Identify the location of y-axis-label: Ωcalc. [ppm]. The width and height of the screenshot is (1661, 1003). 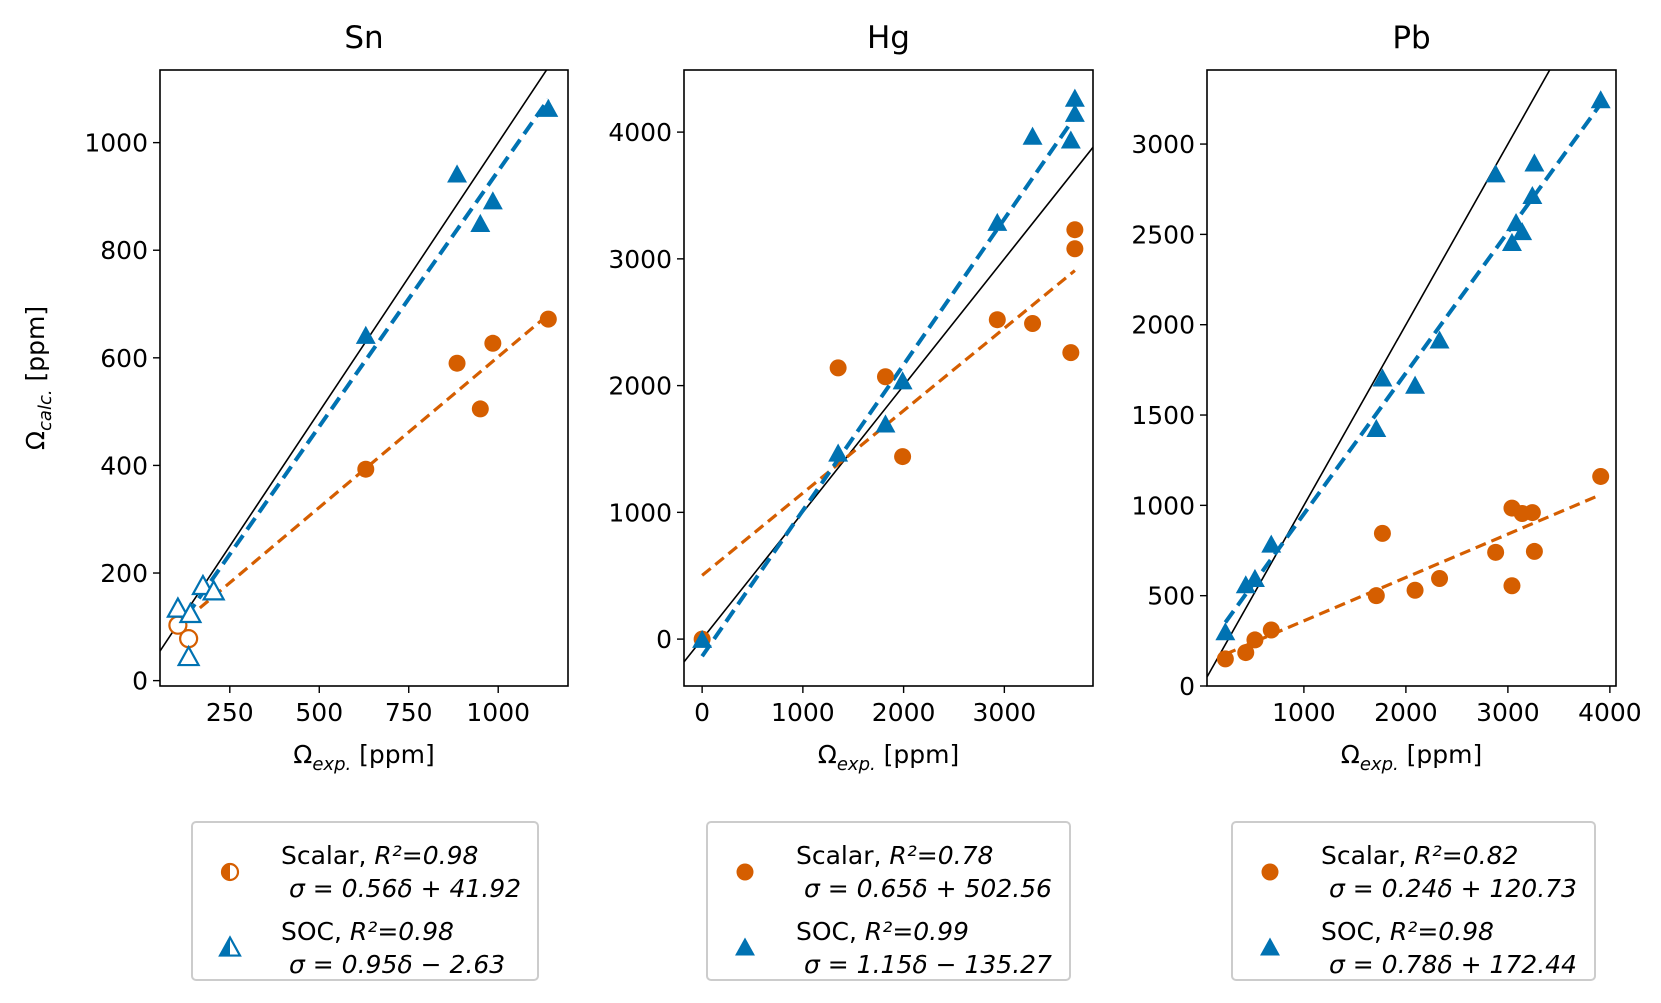
(38, 378).